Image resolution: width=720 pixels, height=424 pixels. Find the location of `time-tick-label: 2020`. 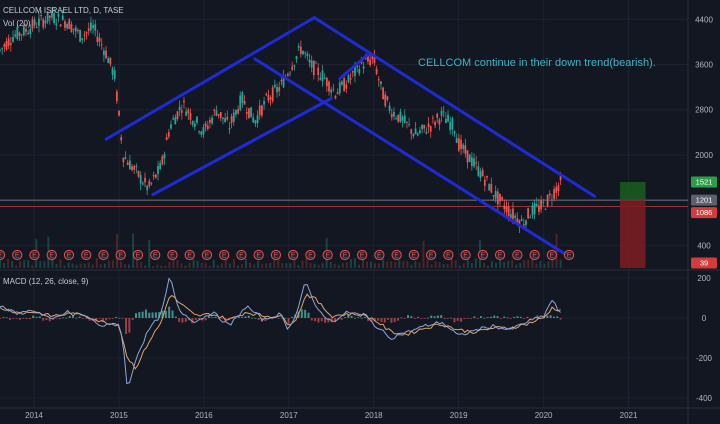

time-tick-label: 2020 is located at coordinates (544, 415).